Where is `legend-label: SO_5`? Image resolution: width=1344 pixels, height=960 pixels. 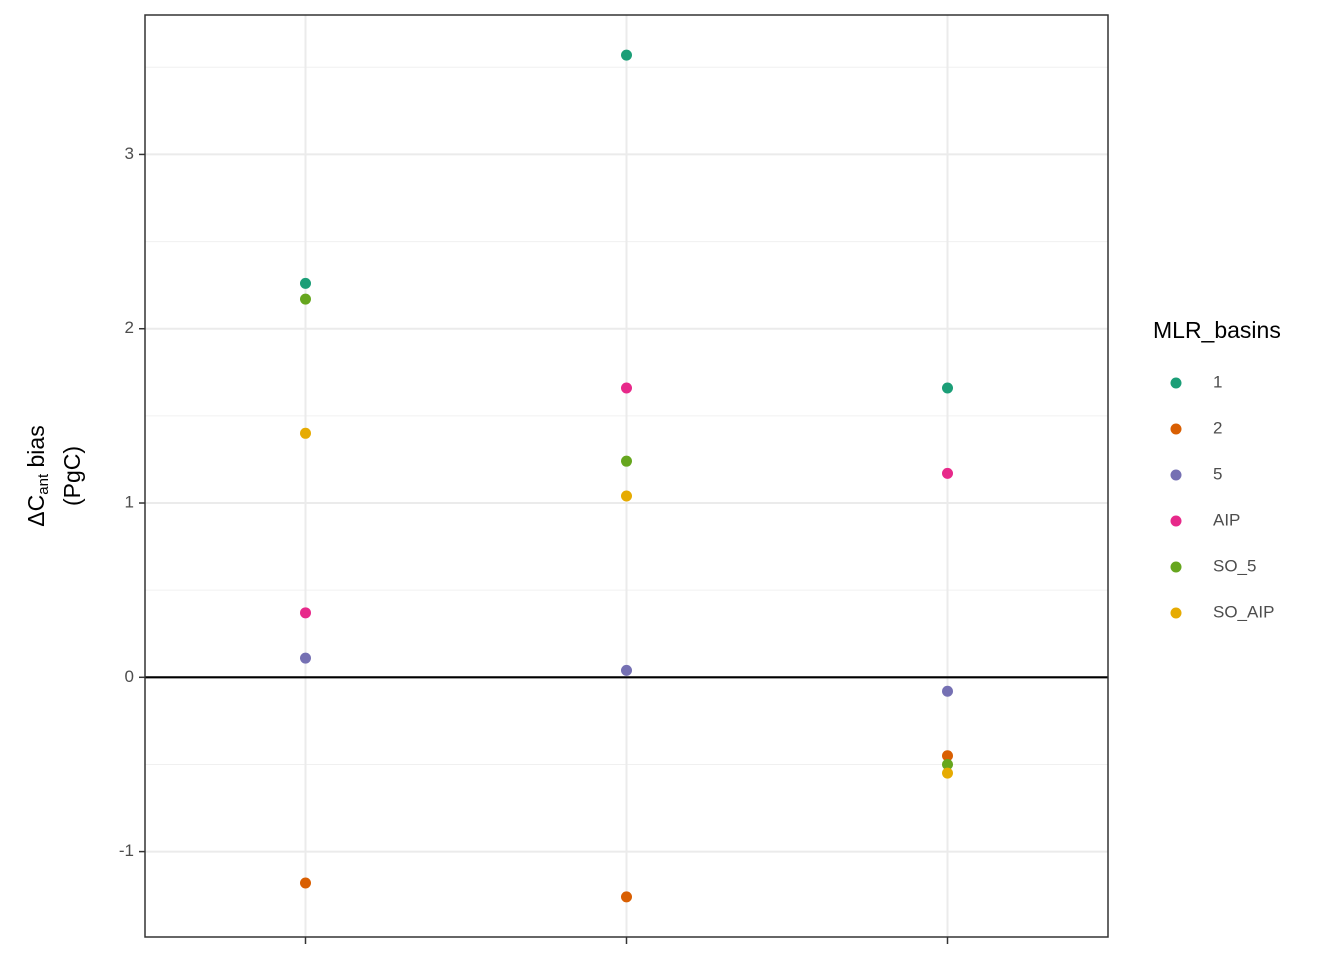
legend-label: SO_5 is located at coordinates (1234, 565).